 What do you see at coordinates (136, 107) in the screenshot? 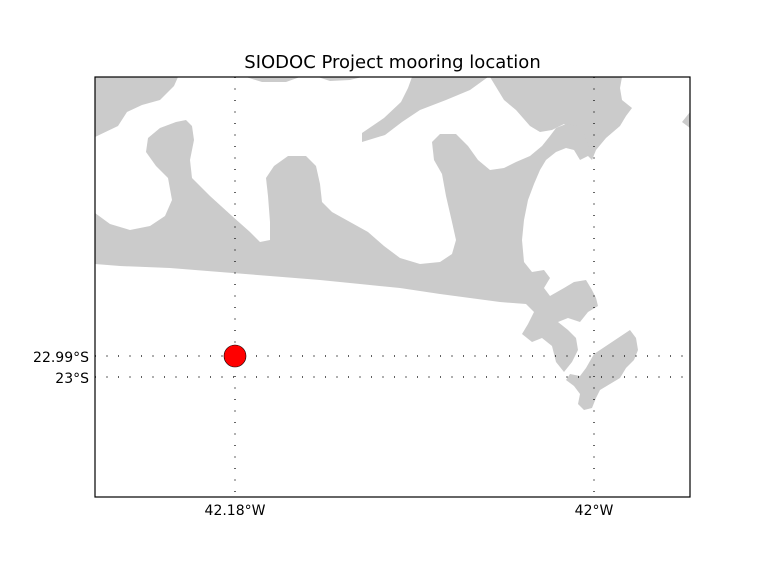
I see `land-headland-top-left` at bounding box center [136, 107].